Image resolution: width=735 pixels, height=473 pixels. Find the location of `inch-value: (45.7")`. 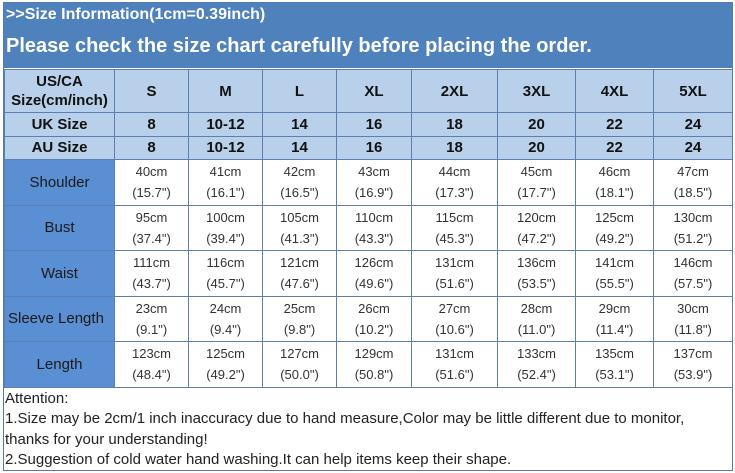

inch-value: (45.7") is located at coordinates (225, 284).